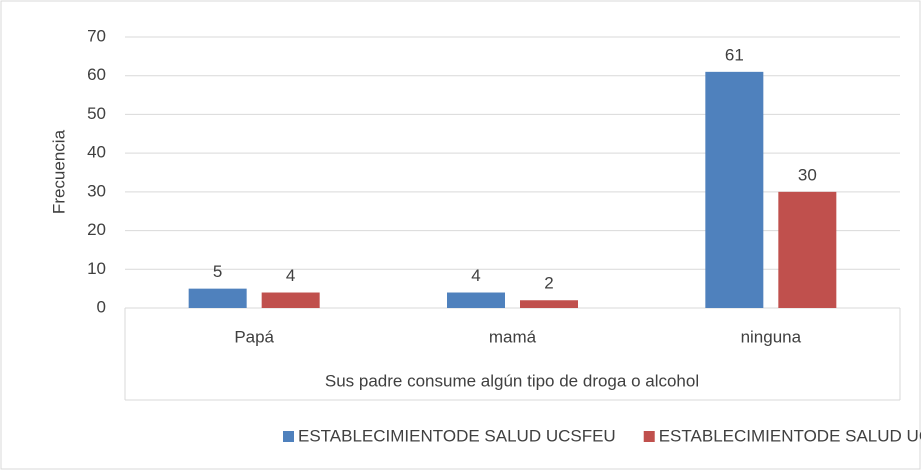  What do you see at coordinates (807, 174) in the screenshot?
I see `data-label: 30` at bounding box center [807, 174].